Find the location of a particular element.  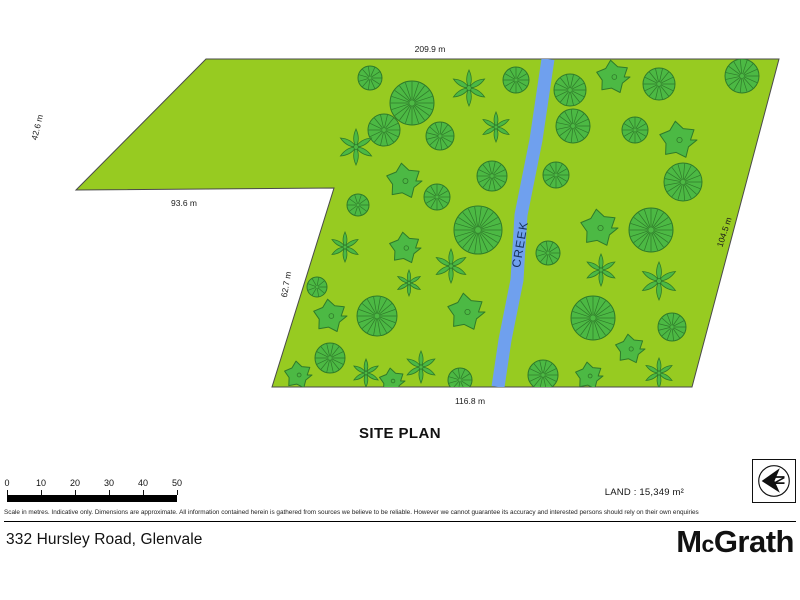

brand-c: c is located at coordinates (708, 544).